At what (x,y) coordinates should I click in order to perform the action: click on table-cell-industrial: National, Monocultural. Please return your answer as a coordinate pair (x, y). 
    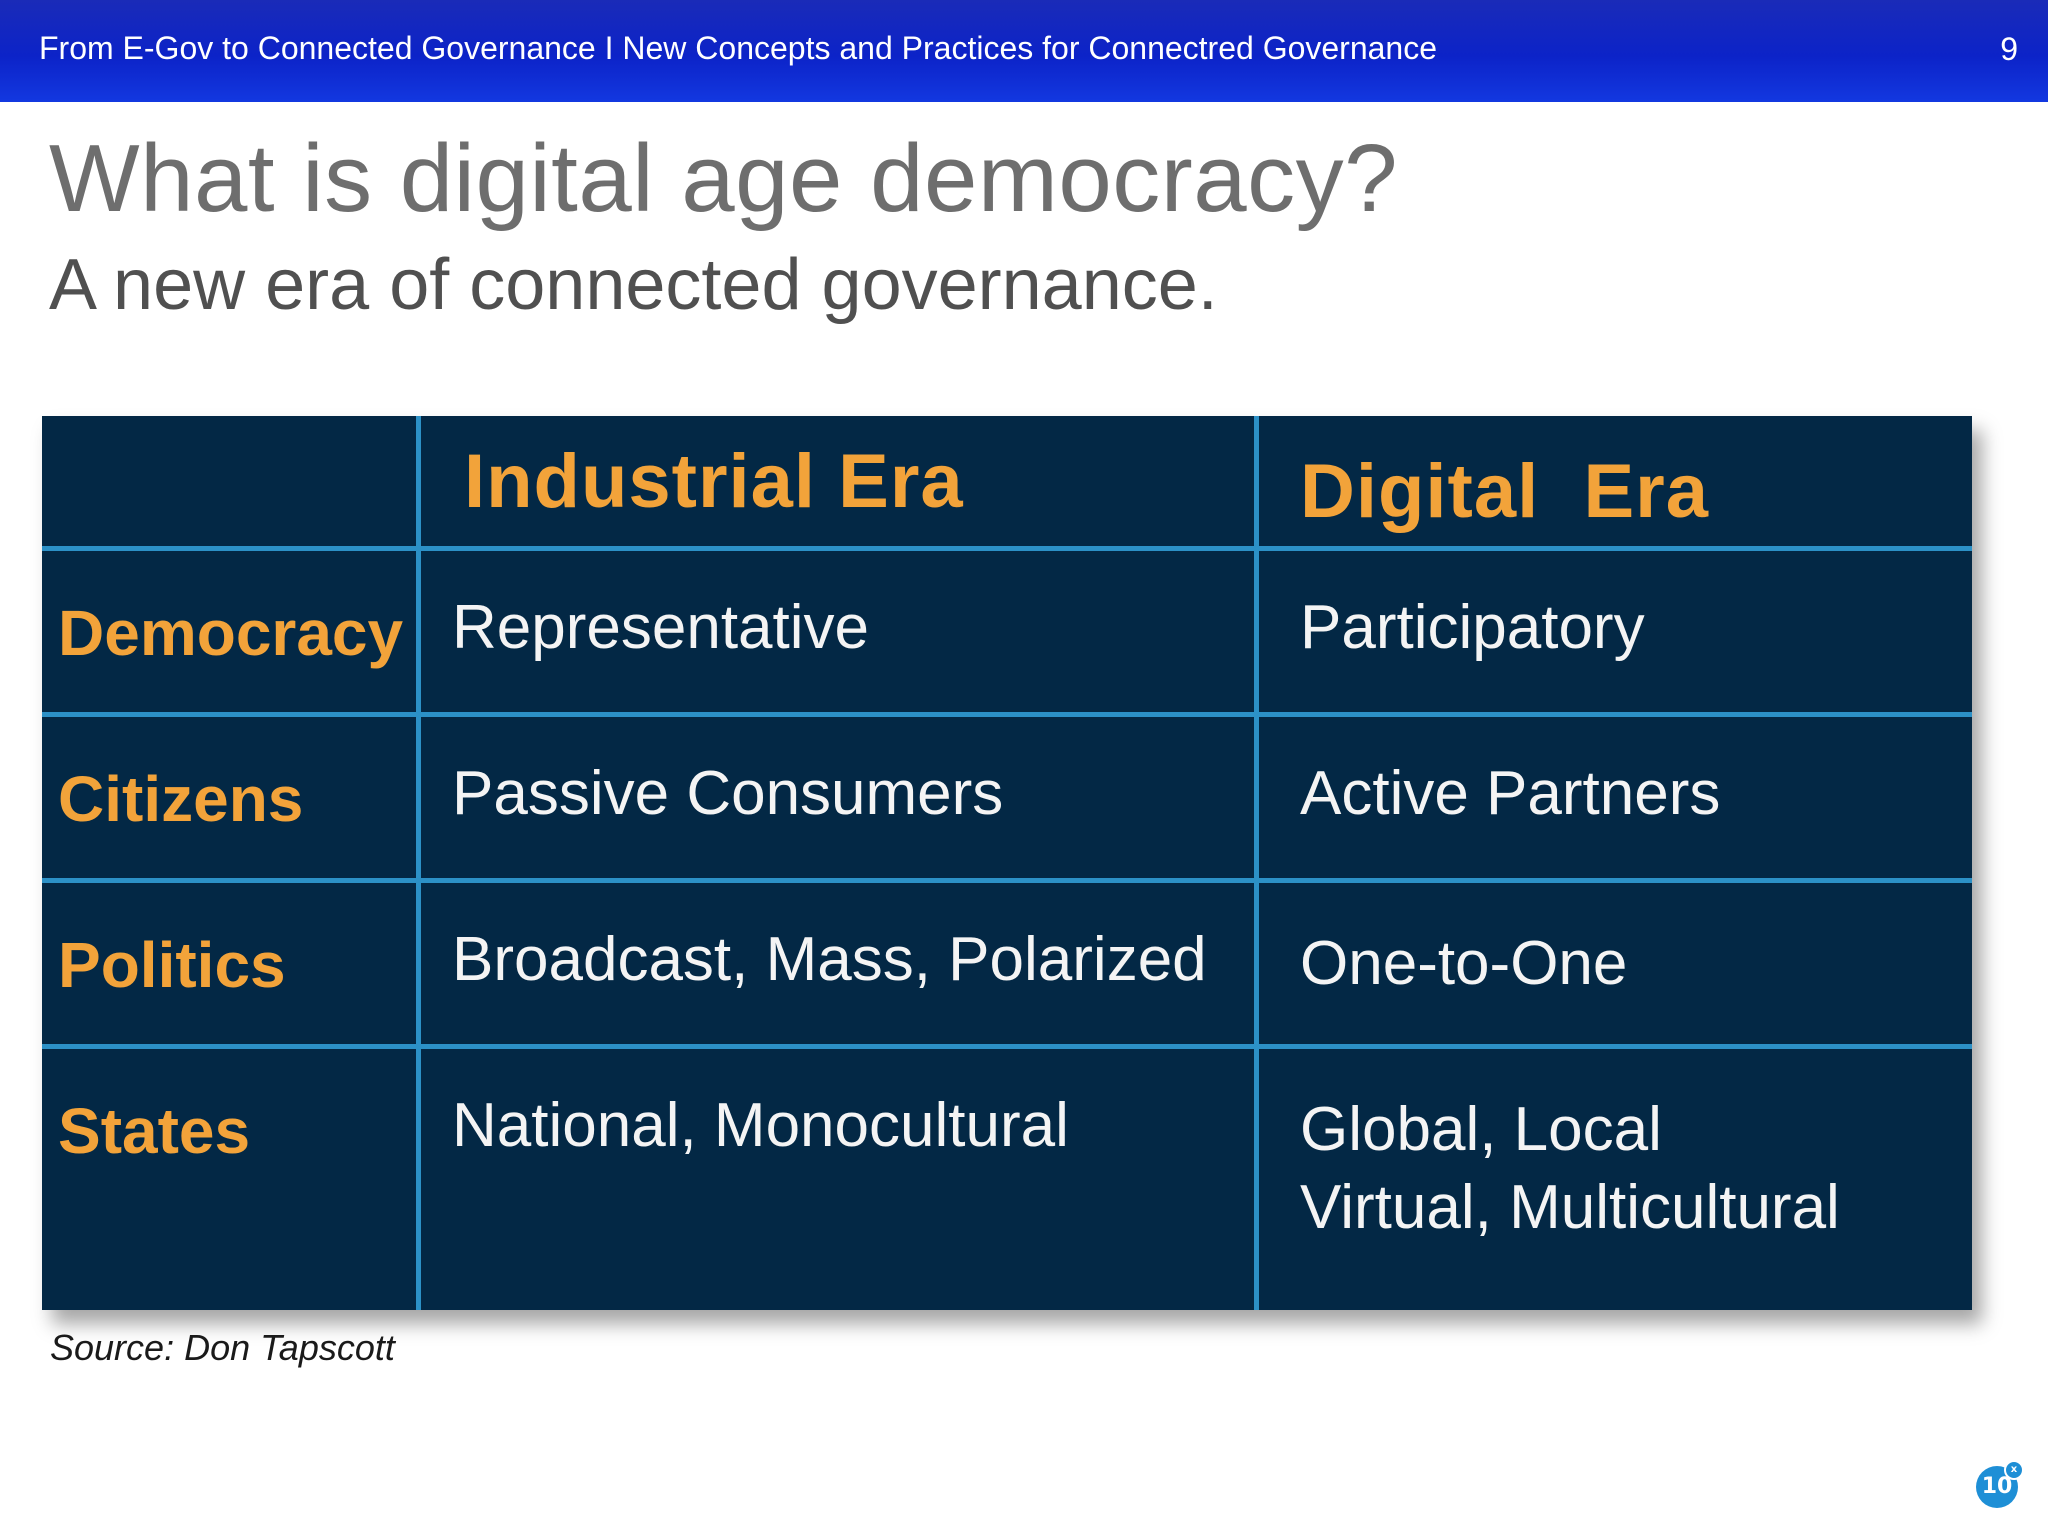
    Looking at the image, I should click on (760, 1126).